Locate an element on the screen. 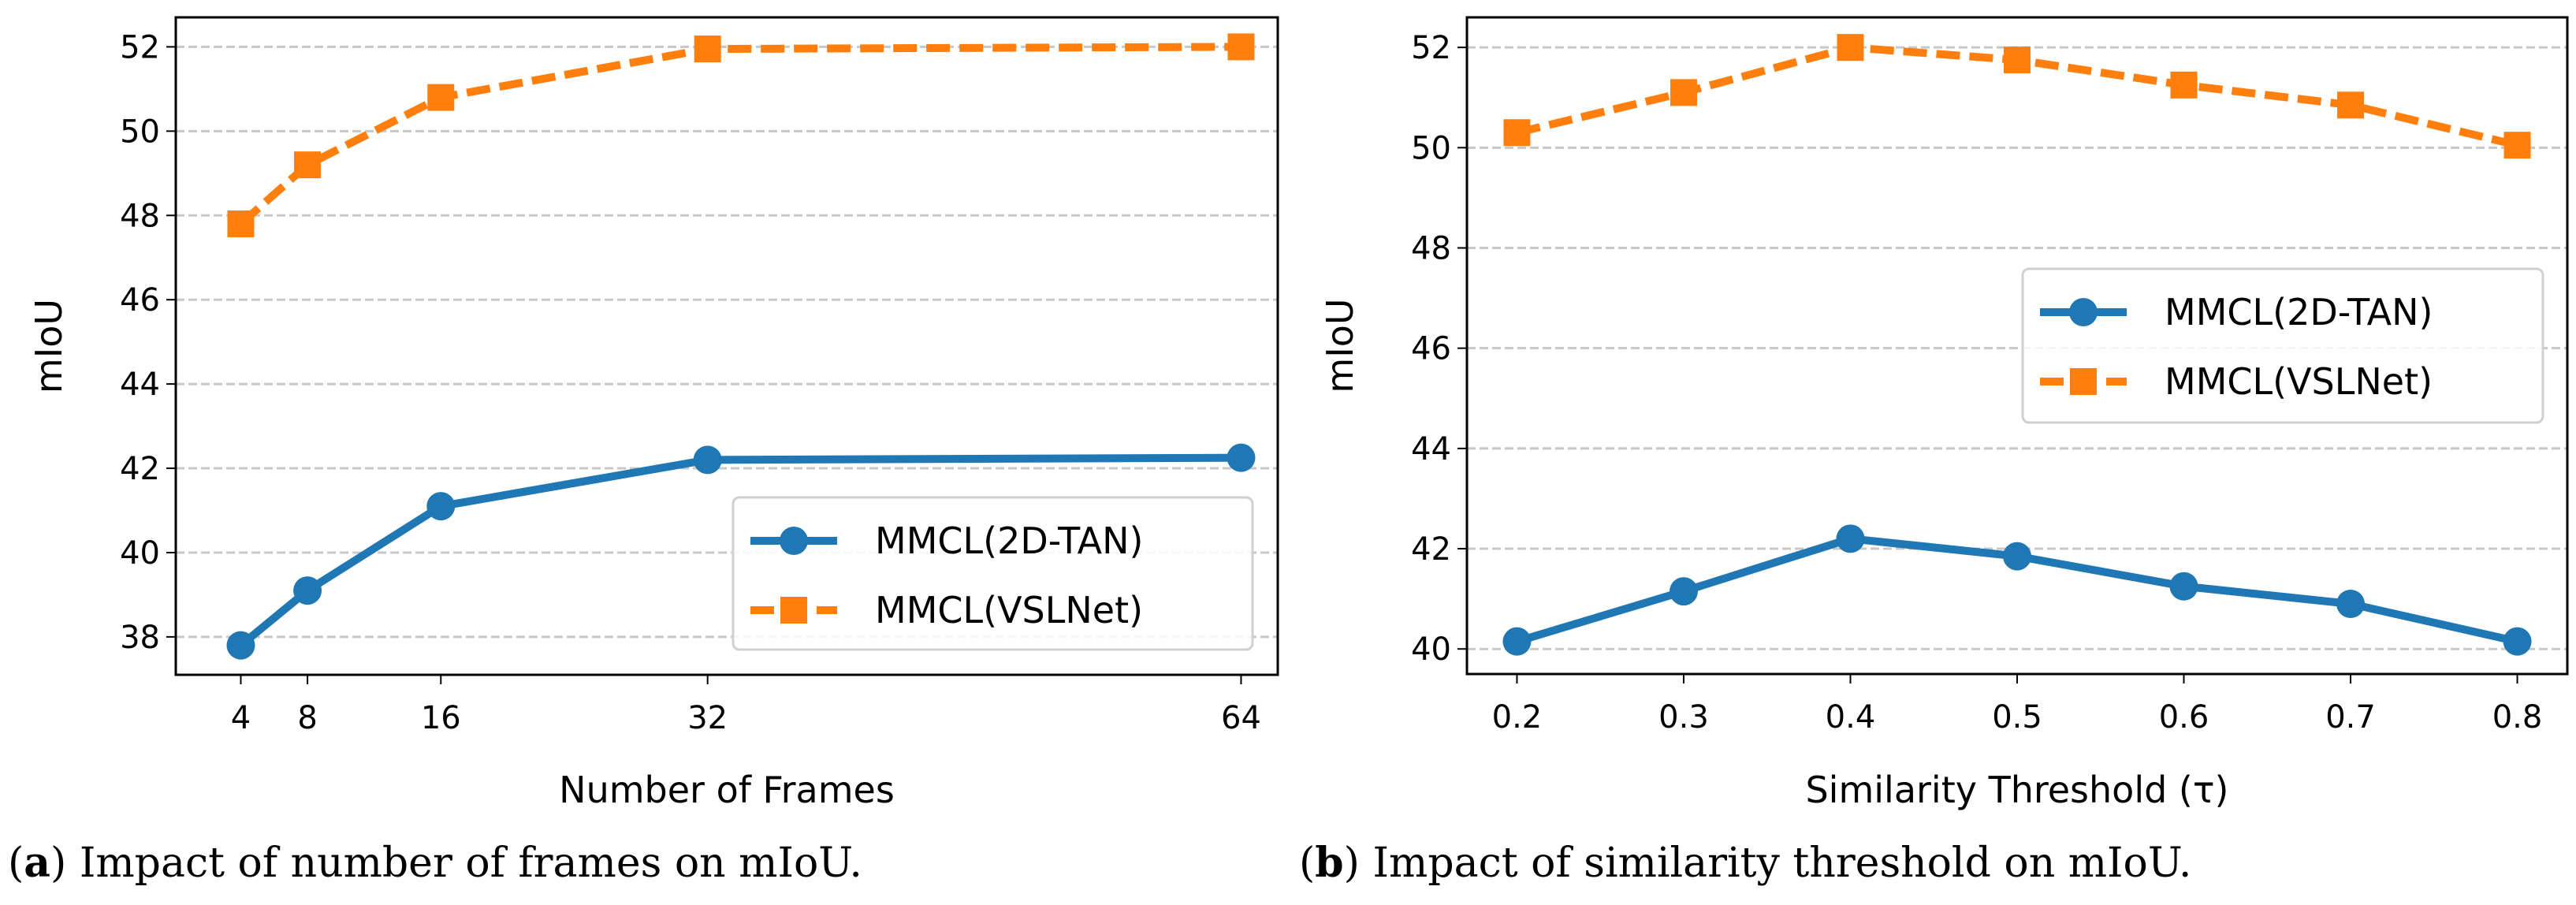  caption-text: Impact of number of frames on mIoU. is located at coordinates (471, 864).